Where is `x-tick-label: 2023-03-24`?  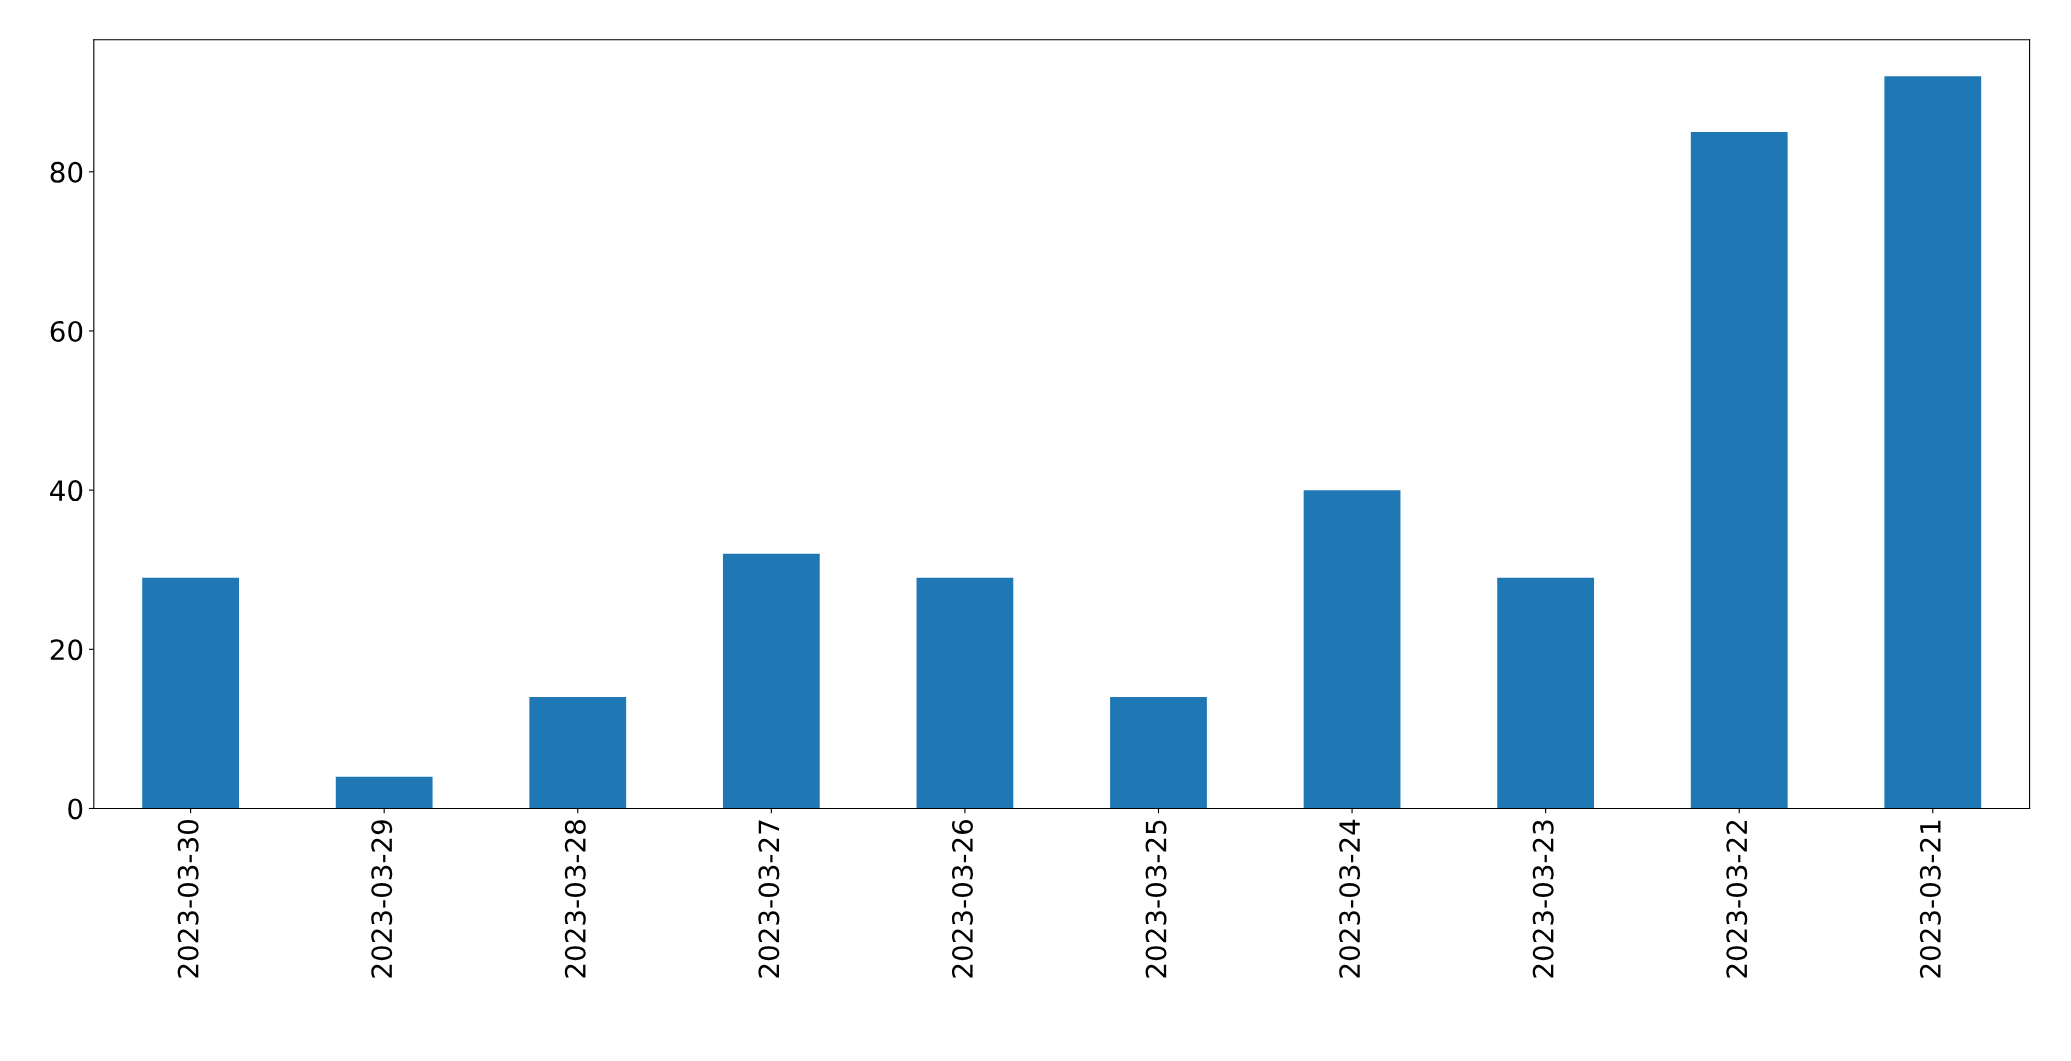
x-tick-label: 2023-03-24 is located at coordinates (1350, 898).